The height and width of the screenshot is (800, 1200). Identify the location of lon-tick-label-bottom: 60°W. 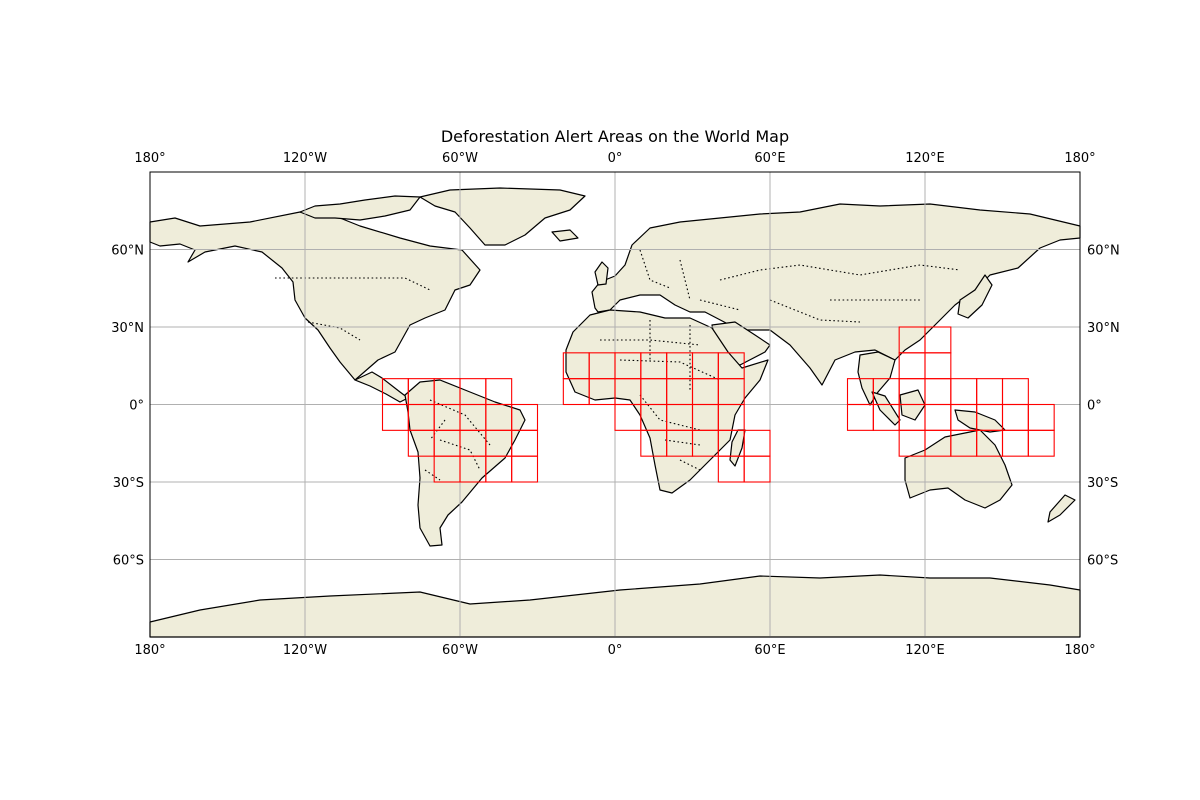
(460, 650).